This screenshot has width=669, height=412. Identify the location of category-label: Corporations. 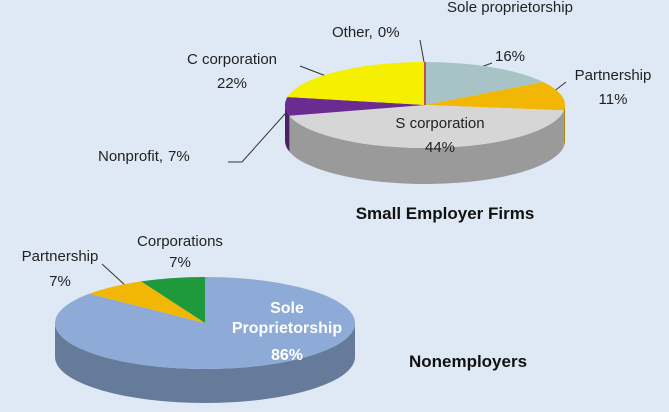
(180, 241).